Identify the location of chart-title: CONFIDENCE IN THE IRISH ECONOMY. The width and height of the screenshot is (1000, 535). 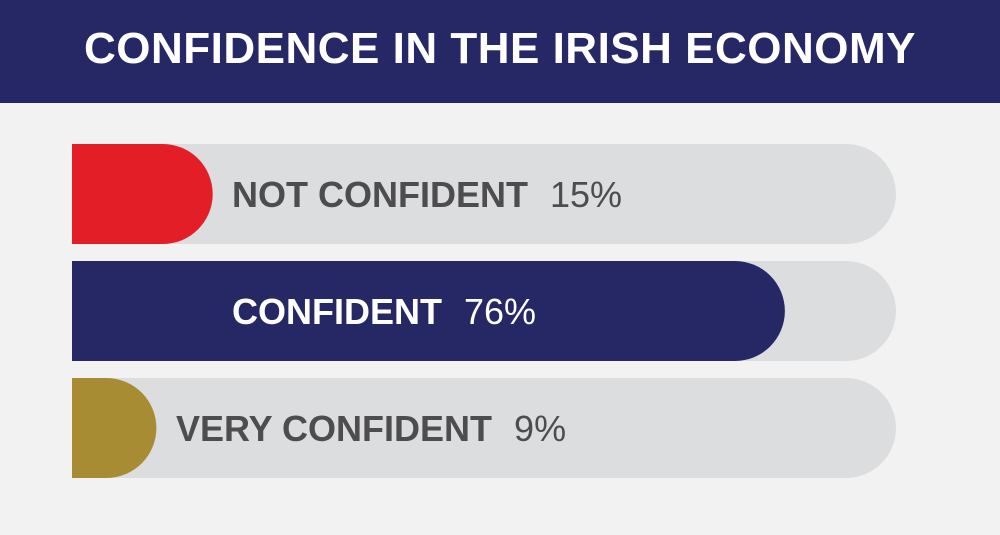
(500, 48).